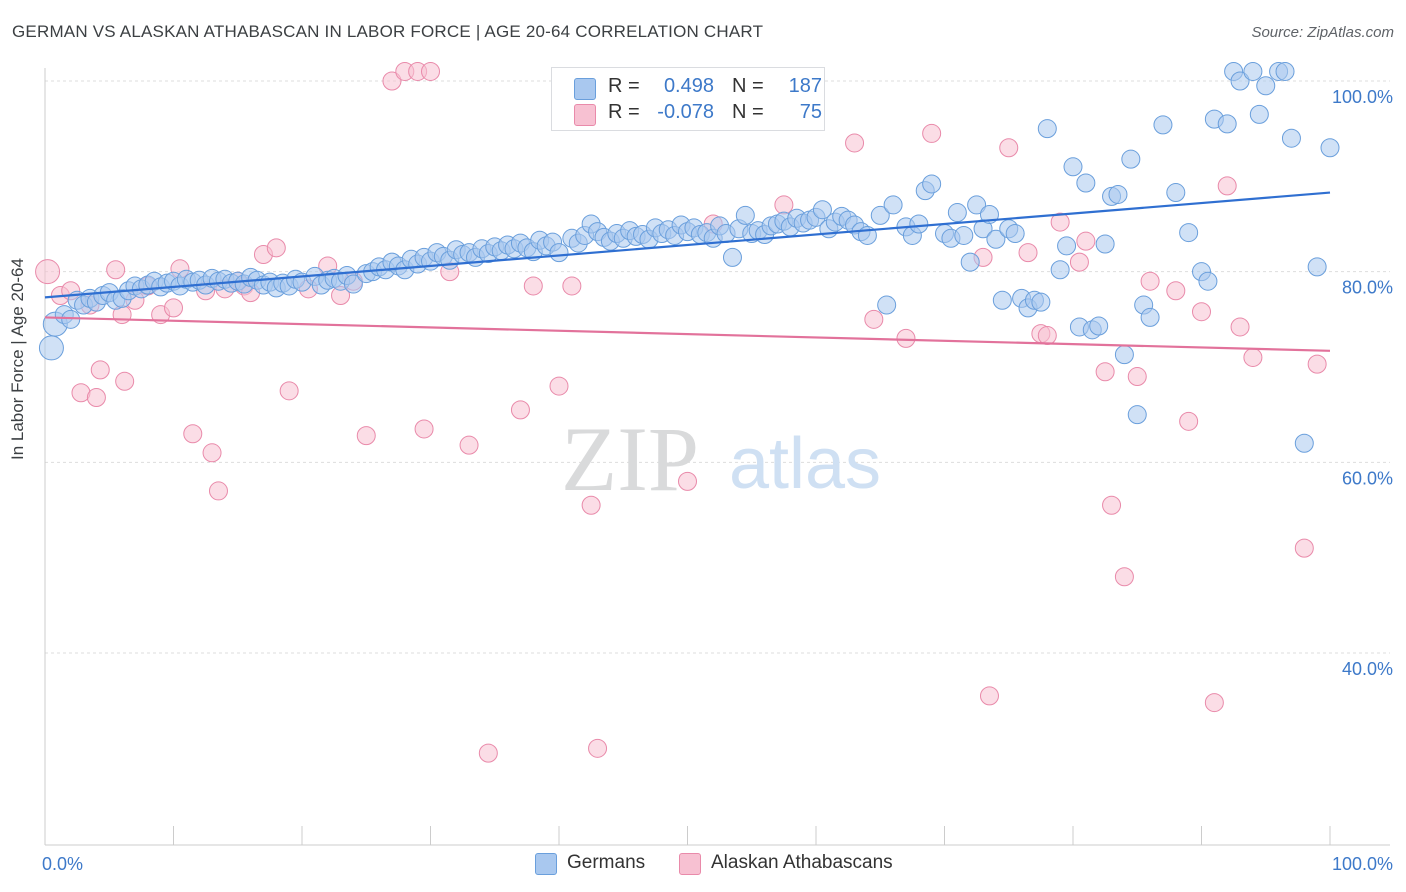  I want to click on x-tick-label: 100.0%, so click(1362, 864).